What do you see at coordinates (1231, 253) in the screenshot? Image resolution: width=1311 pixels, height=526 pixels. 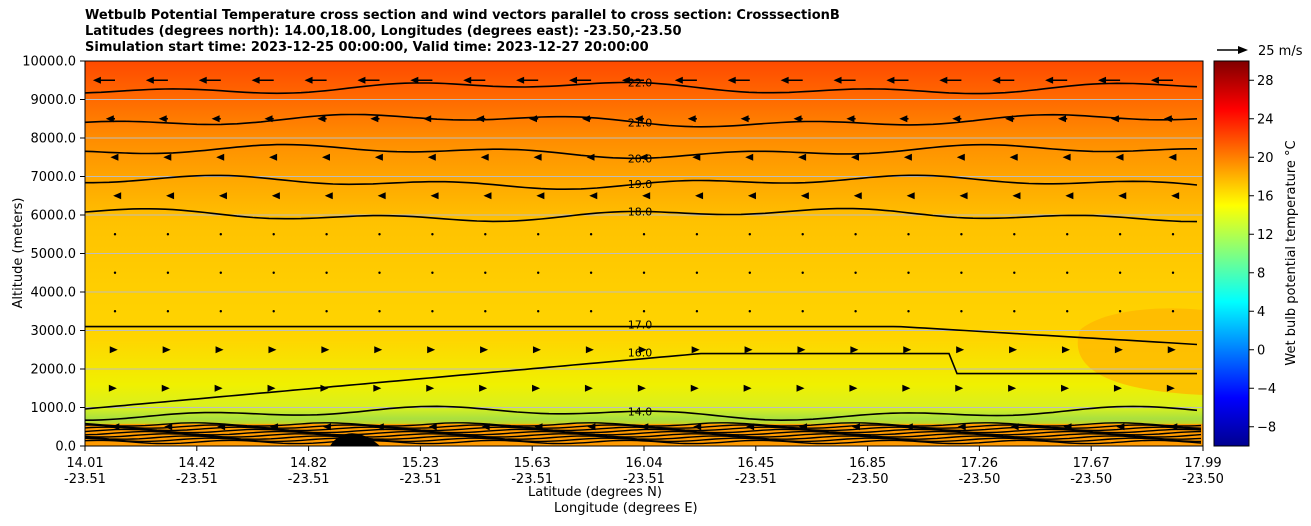 I see `colorbar` at bounding box center [1231, 253].